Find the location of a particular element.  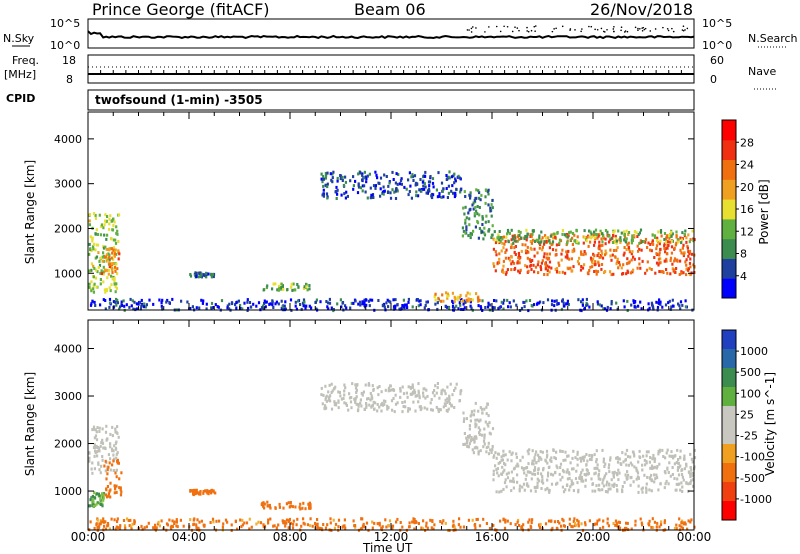

freq-tick-top: 18 is located at coordinates (69, 60).